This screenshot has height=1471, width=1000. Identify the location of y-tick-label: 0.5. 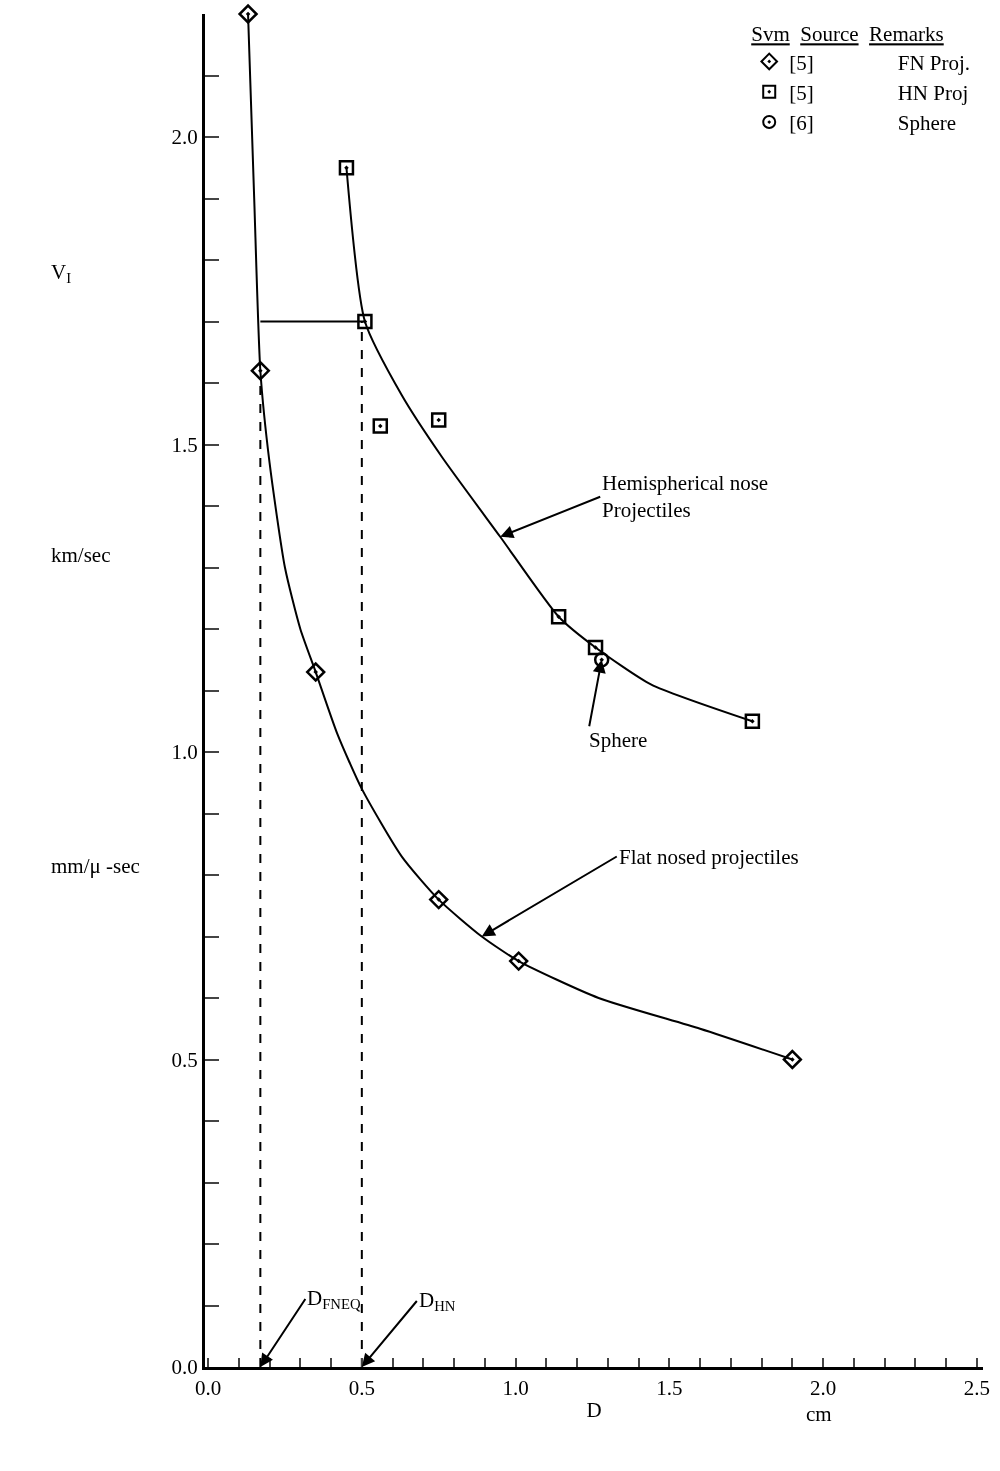
(184, 1059).